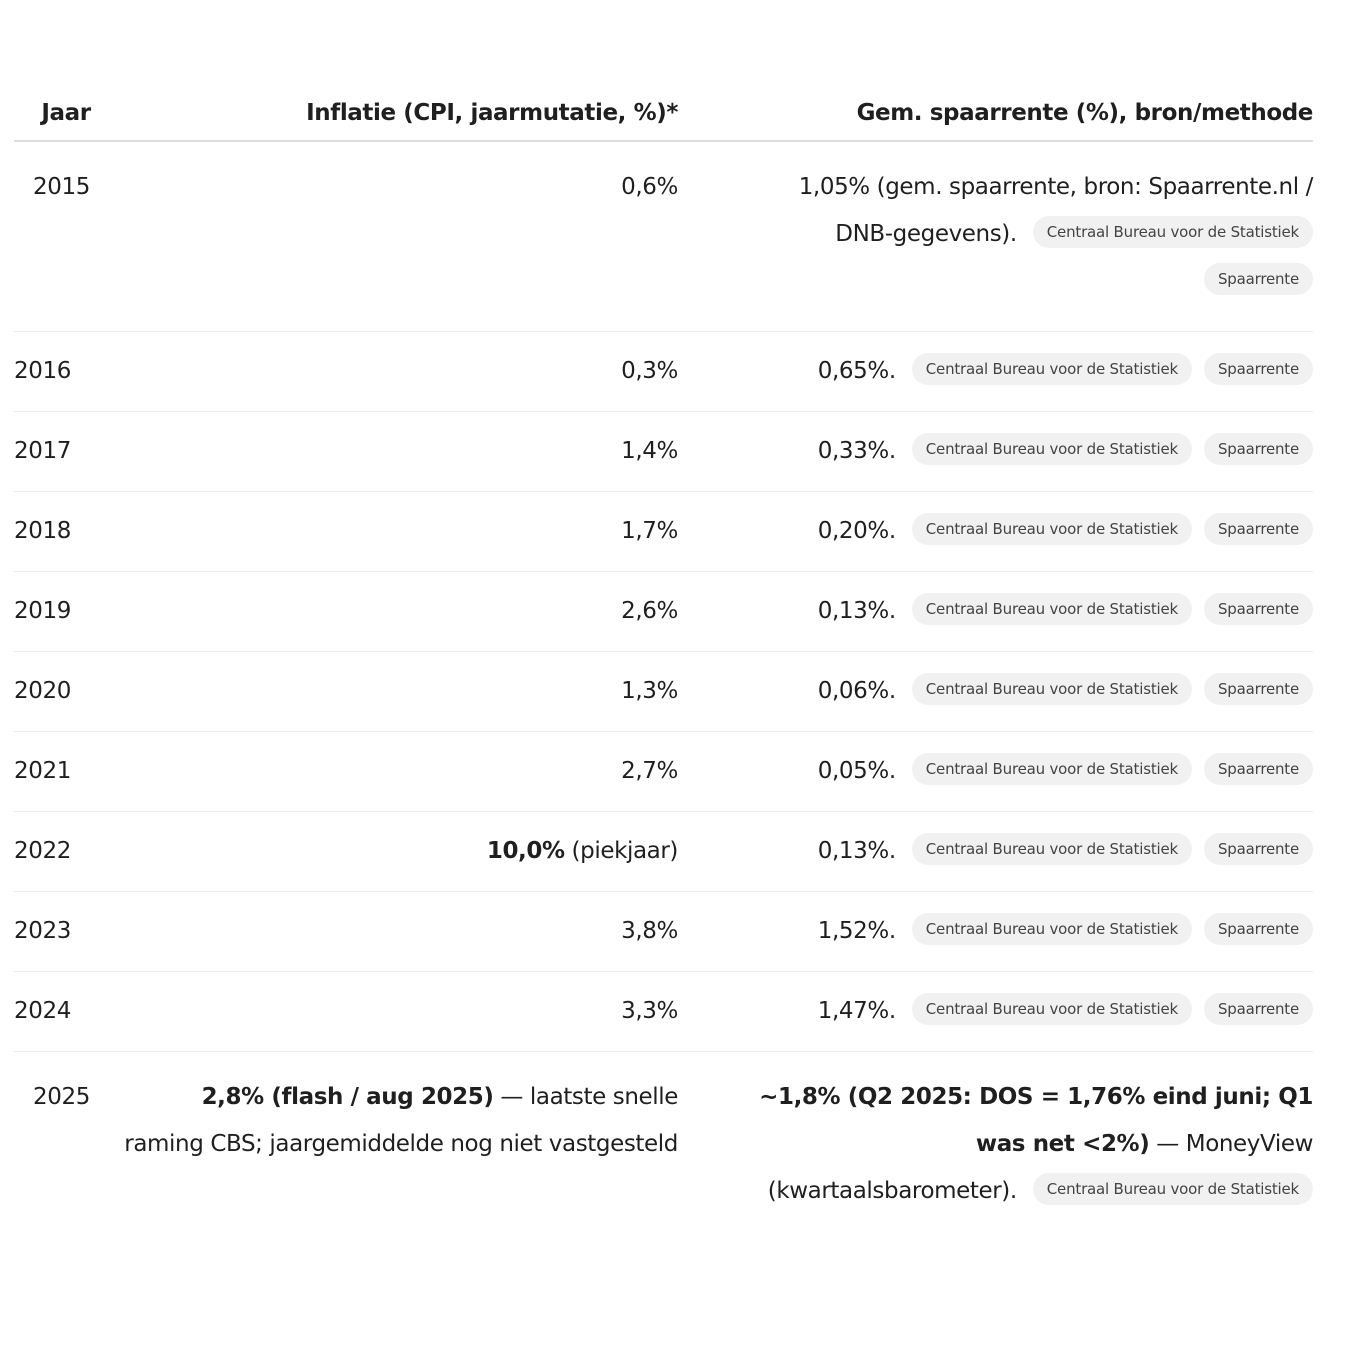  I want to click on inflation-cell: 1,7%, so click(398, 531).